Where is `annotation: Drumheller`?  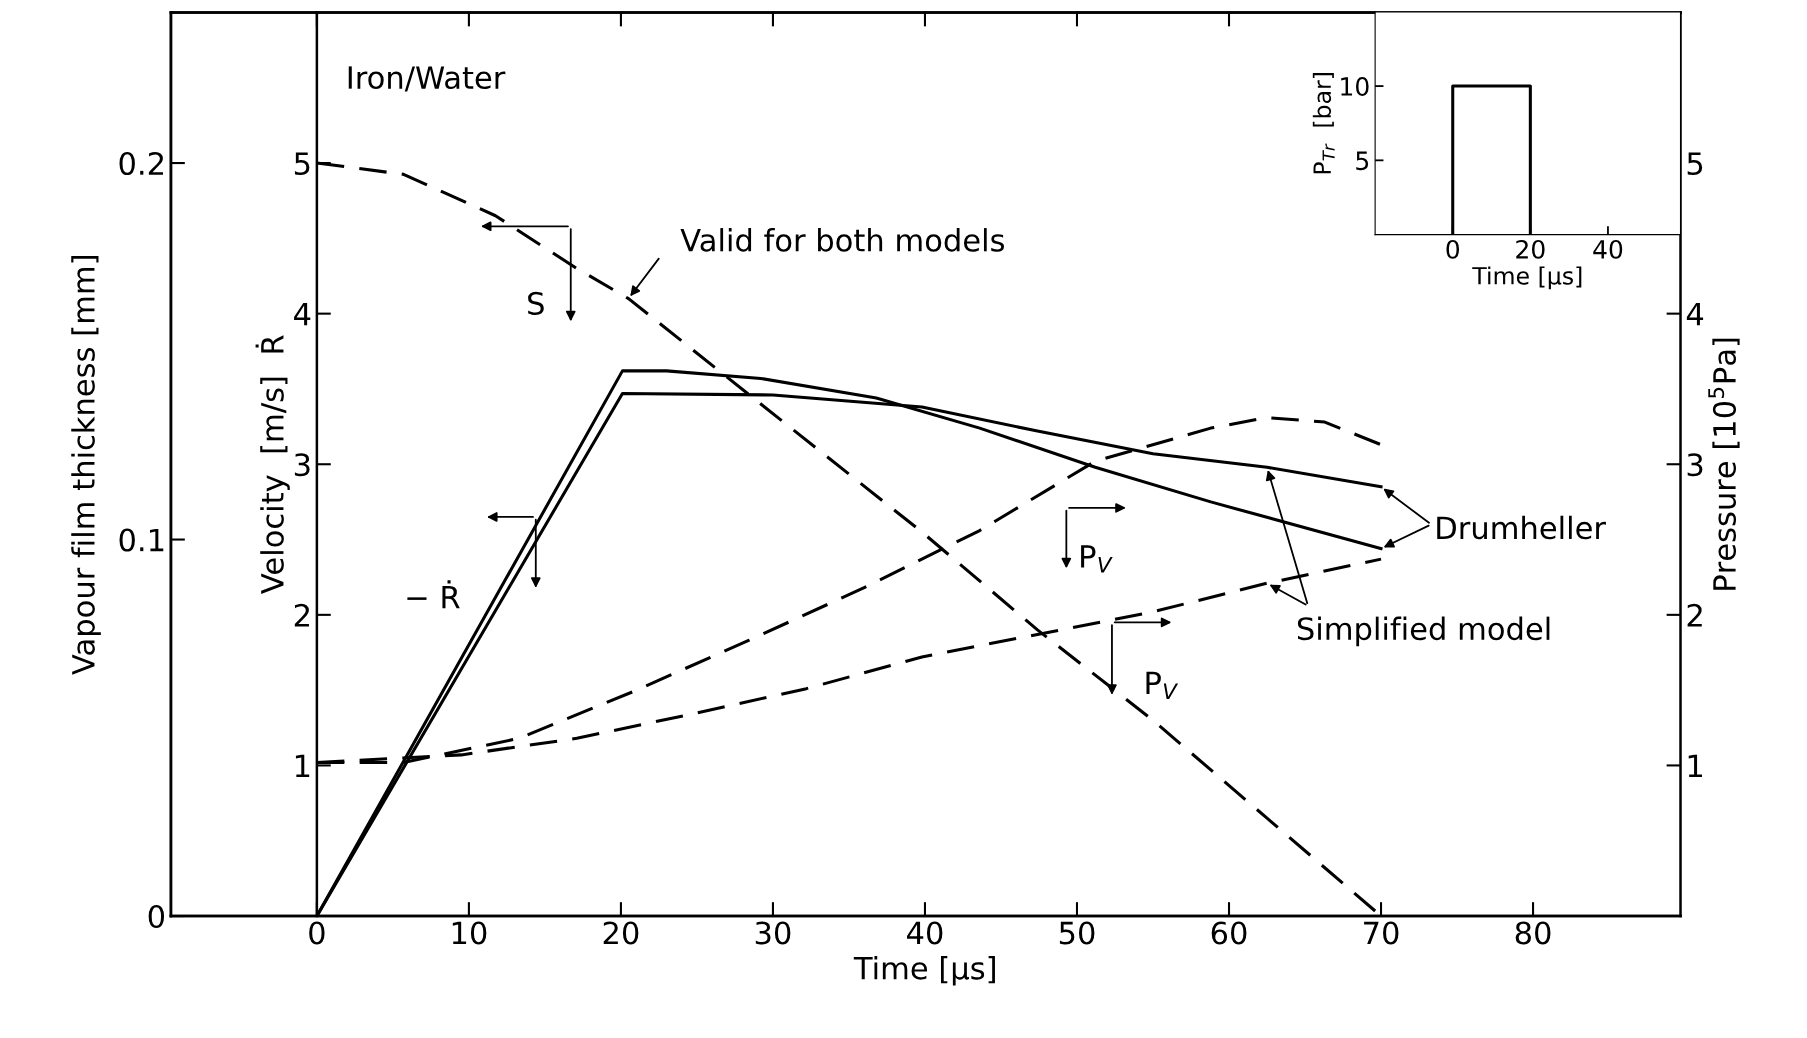 annotation: Drumheller is located at coordinates (1521, 527).